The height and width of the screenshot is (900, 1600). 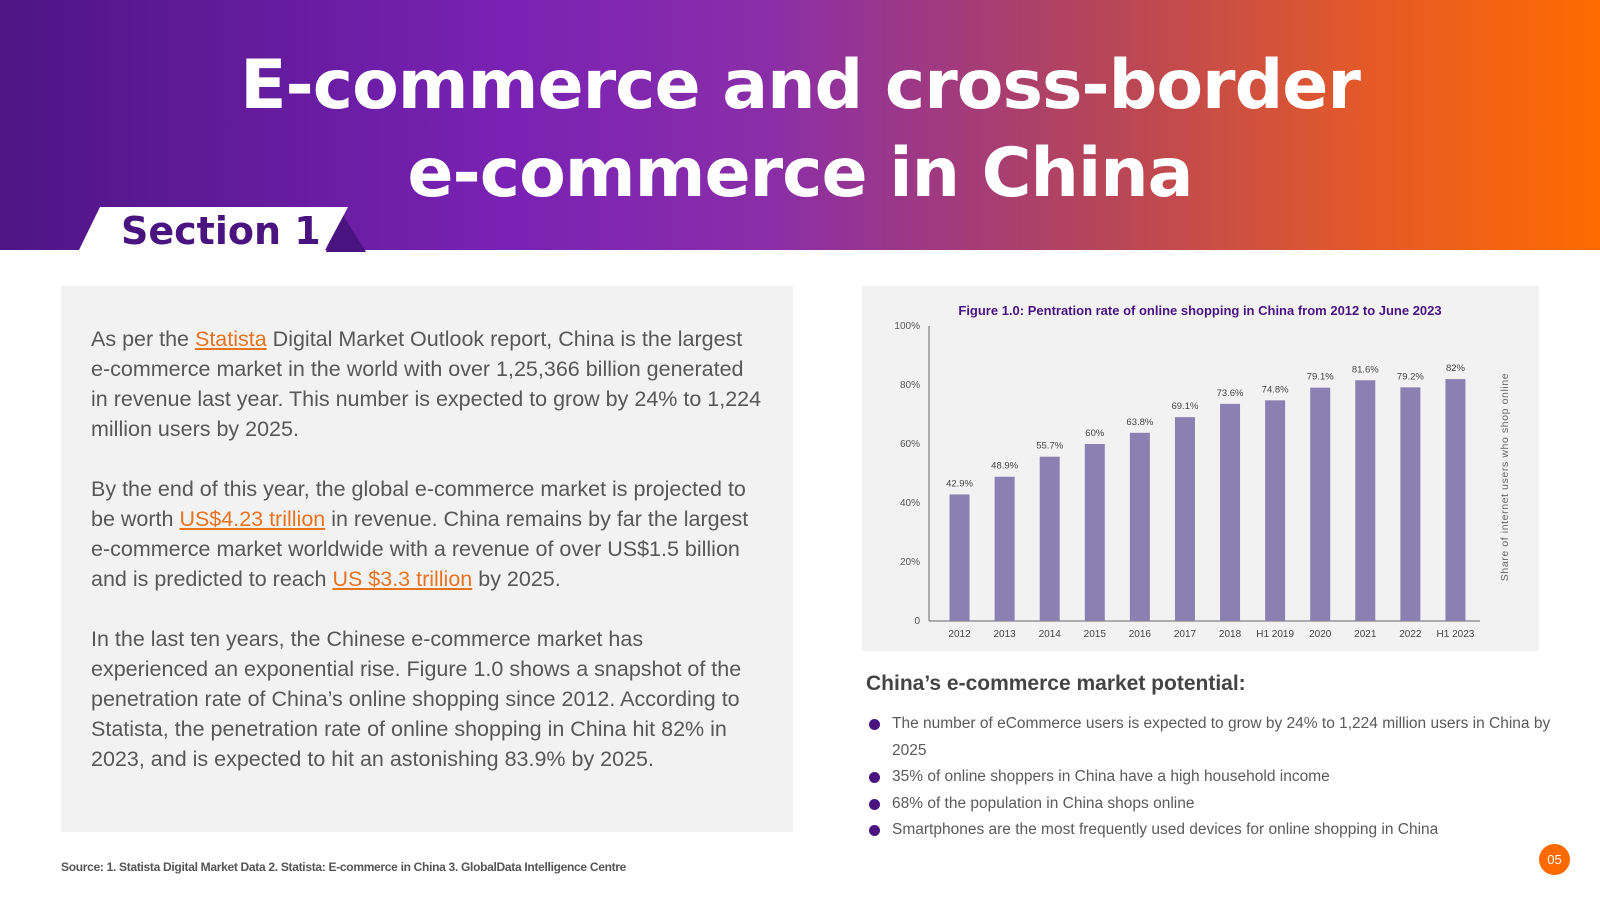 What do you see at coordinates (1320, 634) in the screenshot?
I see `x-tick-label: 2020` at bounding box center [1320, 634].